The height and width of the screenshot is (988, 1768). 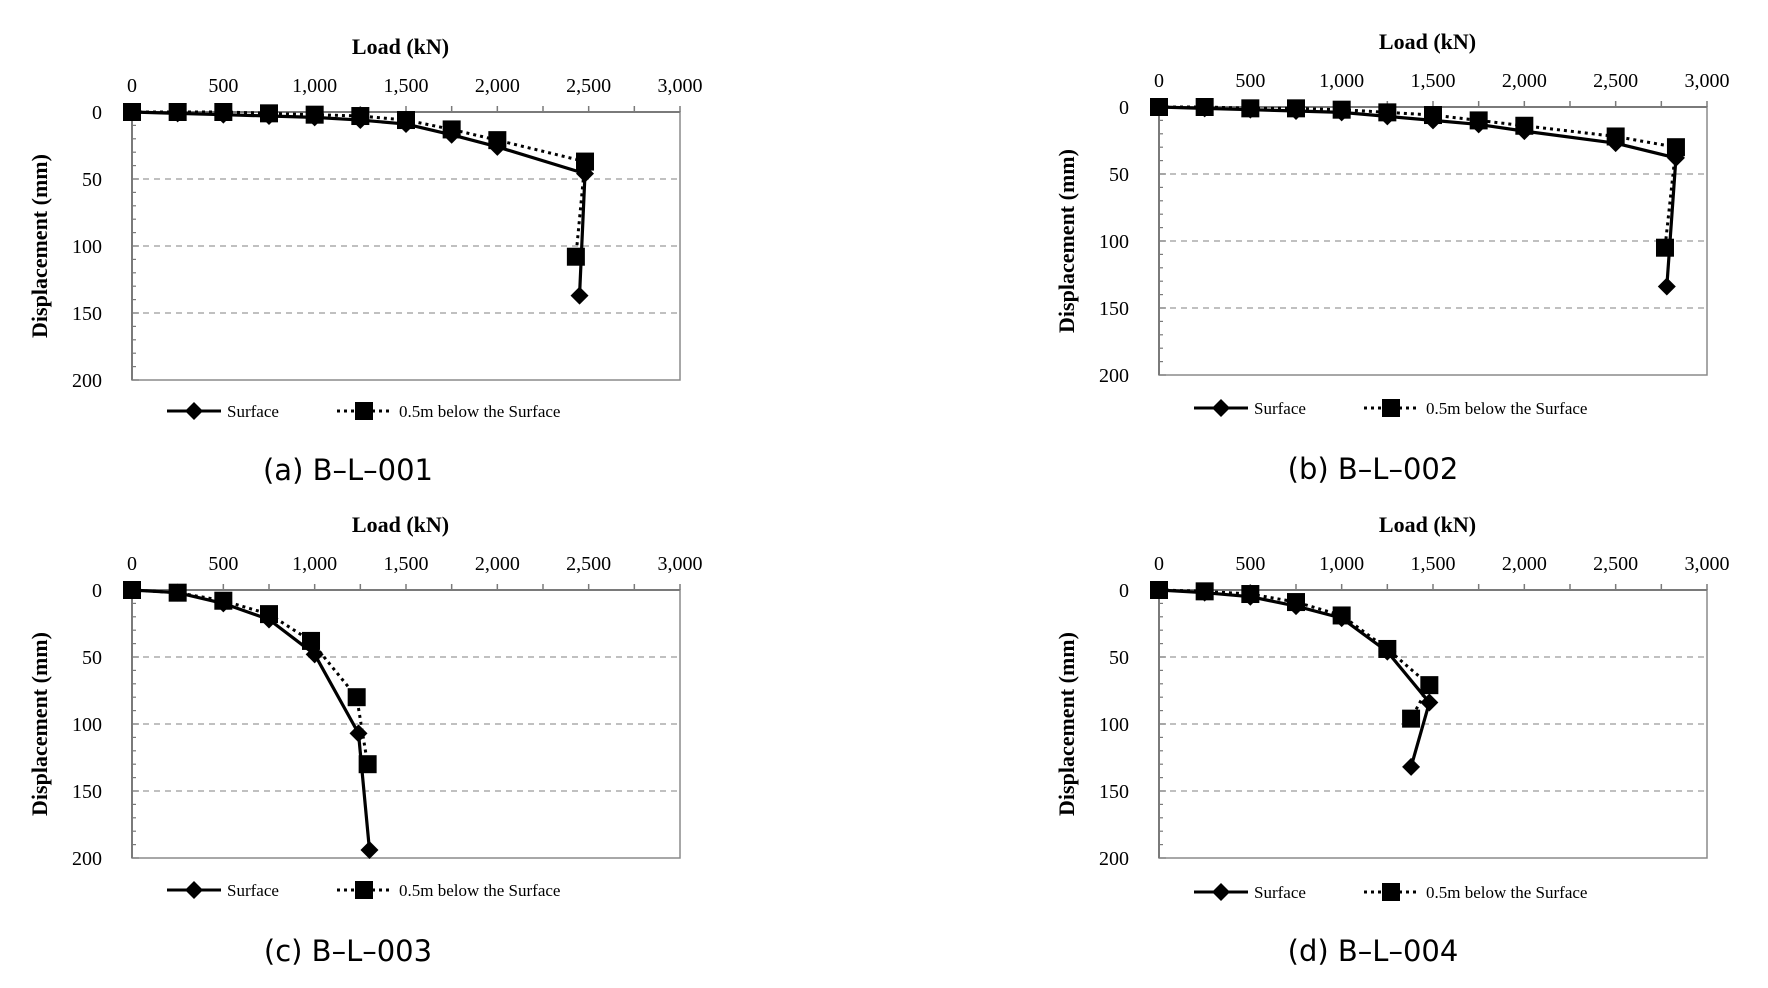 I want to click on panel-caption: (b) B–L–002, so click(x=1373, y=469).